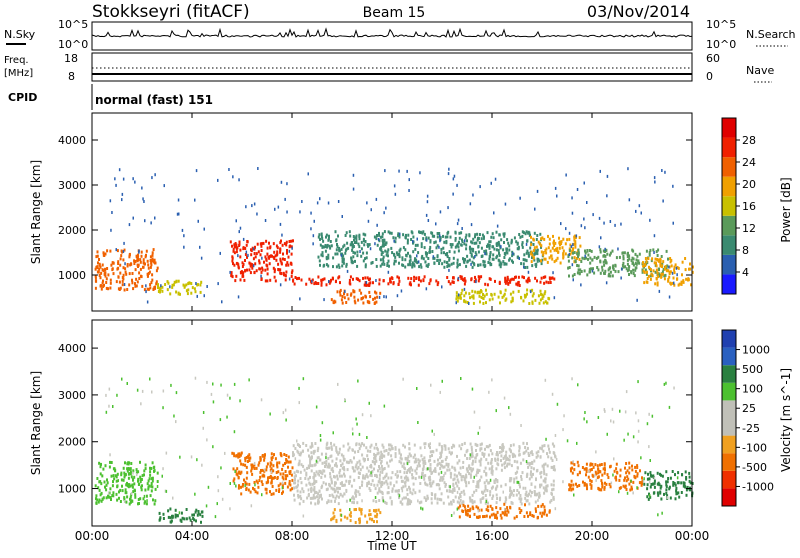  I want to click on cpid-text: normal (fast) 151, so click(154, 100).